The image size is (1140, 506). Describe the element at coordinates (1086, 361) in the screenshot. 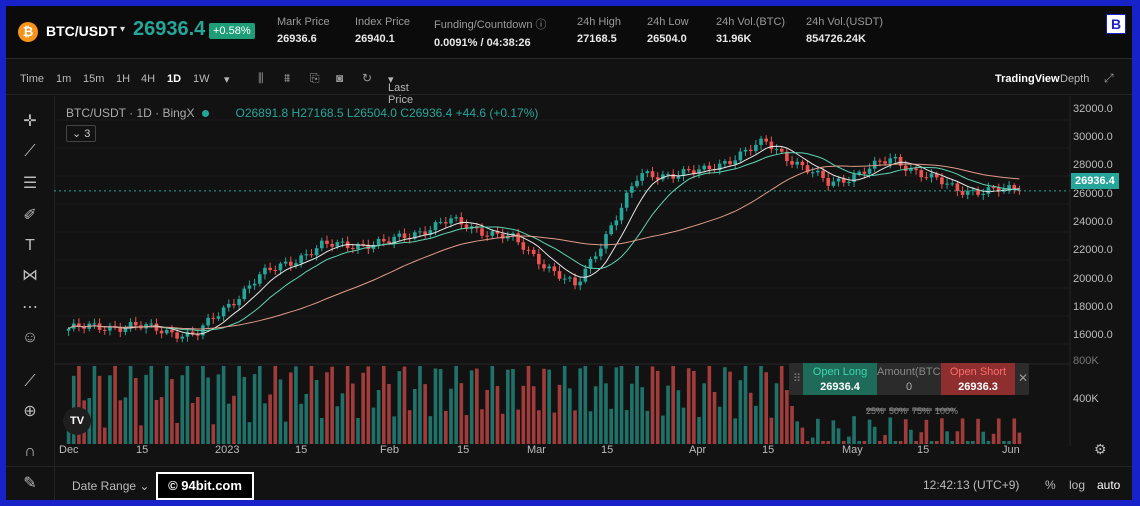

I see `vol-tick: 800K` at that location.